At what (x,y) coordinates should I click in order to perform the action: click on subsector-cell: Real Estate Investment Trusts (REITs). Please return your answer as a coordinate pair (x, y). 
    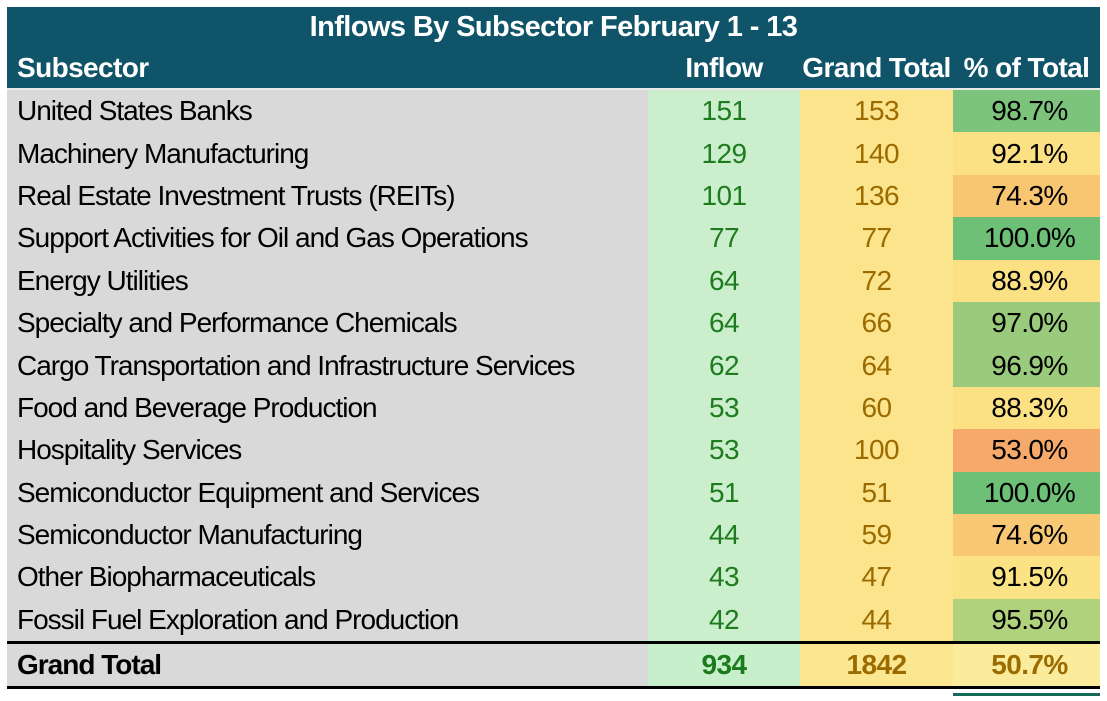
    Looking at the image, I should click on (327, 196).